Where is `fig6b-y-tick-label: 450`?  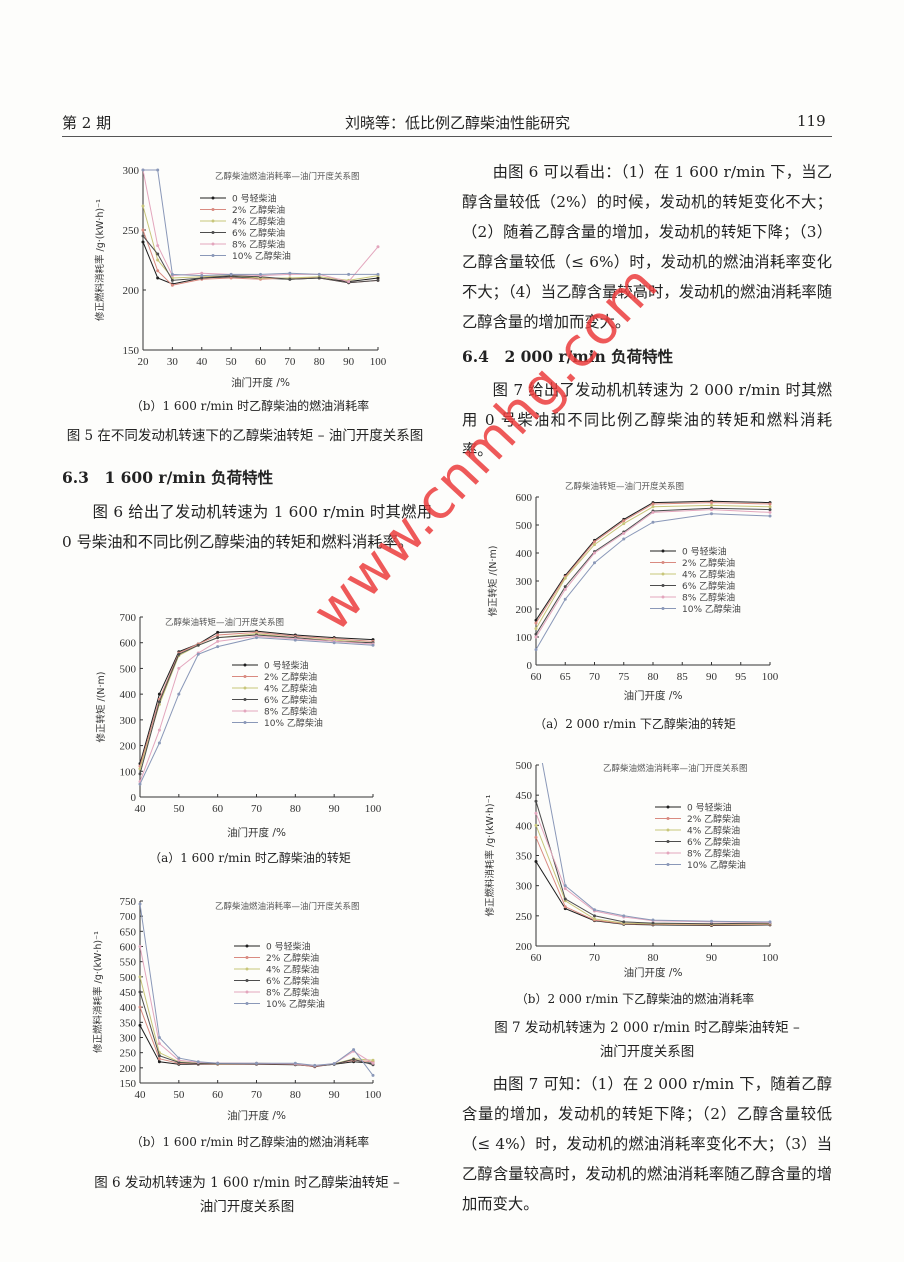 fig6b-y-tick-label: 450 is located at coordinates (128, 993).